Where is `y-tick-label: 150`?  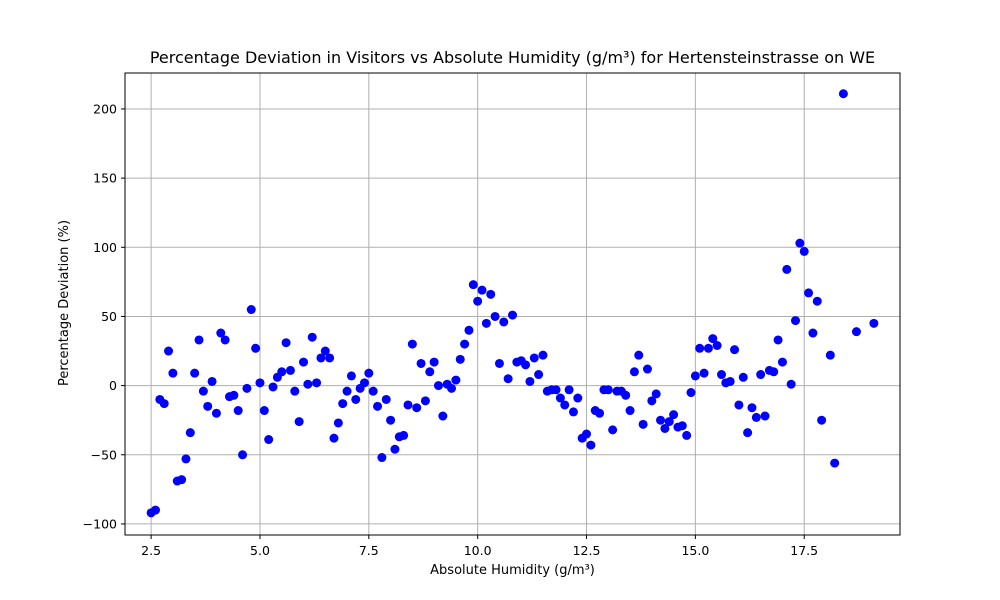
y-tick-label: 150 is located at coordinates (105, 178).